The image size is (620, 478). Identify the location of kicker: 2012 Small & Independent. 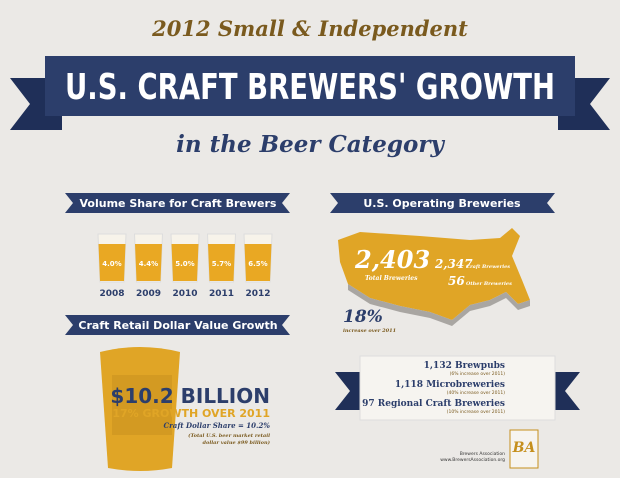
(309, 28).